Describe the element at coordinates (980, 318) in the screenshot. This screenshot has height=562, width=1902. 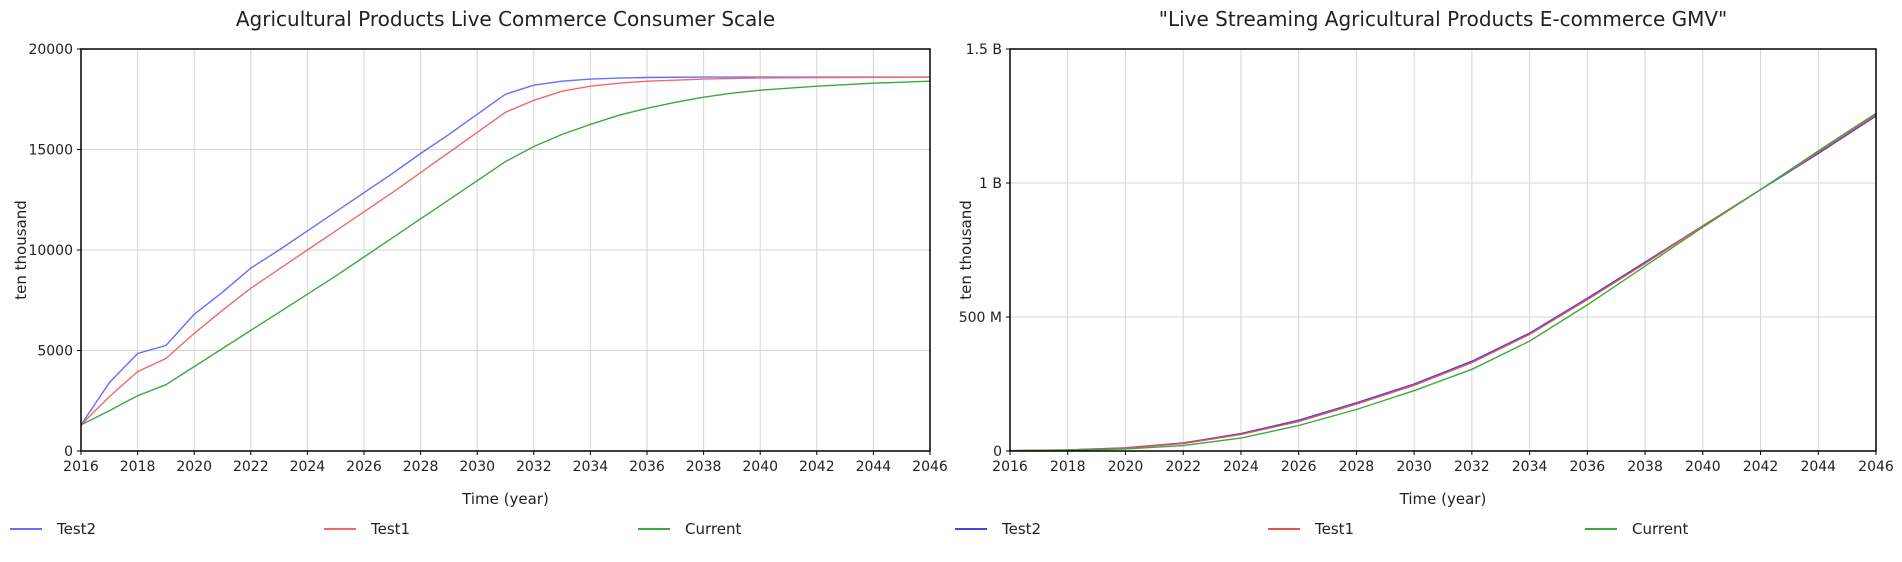
I see `y-tick-label: 500 M` at that location.